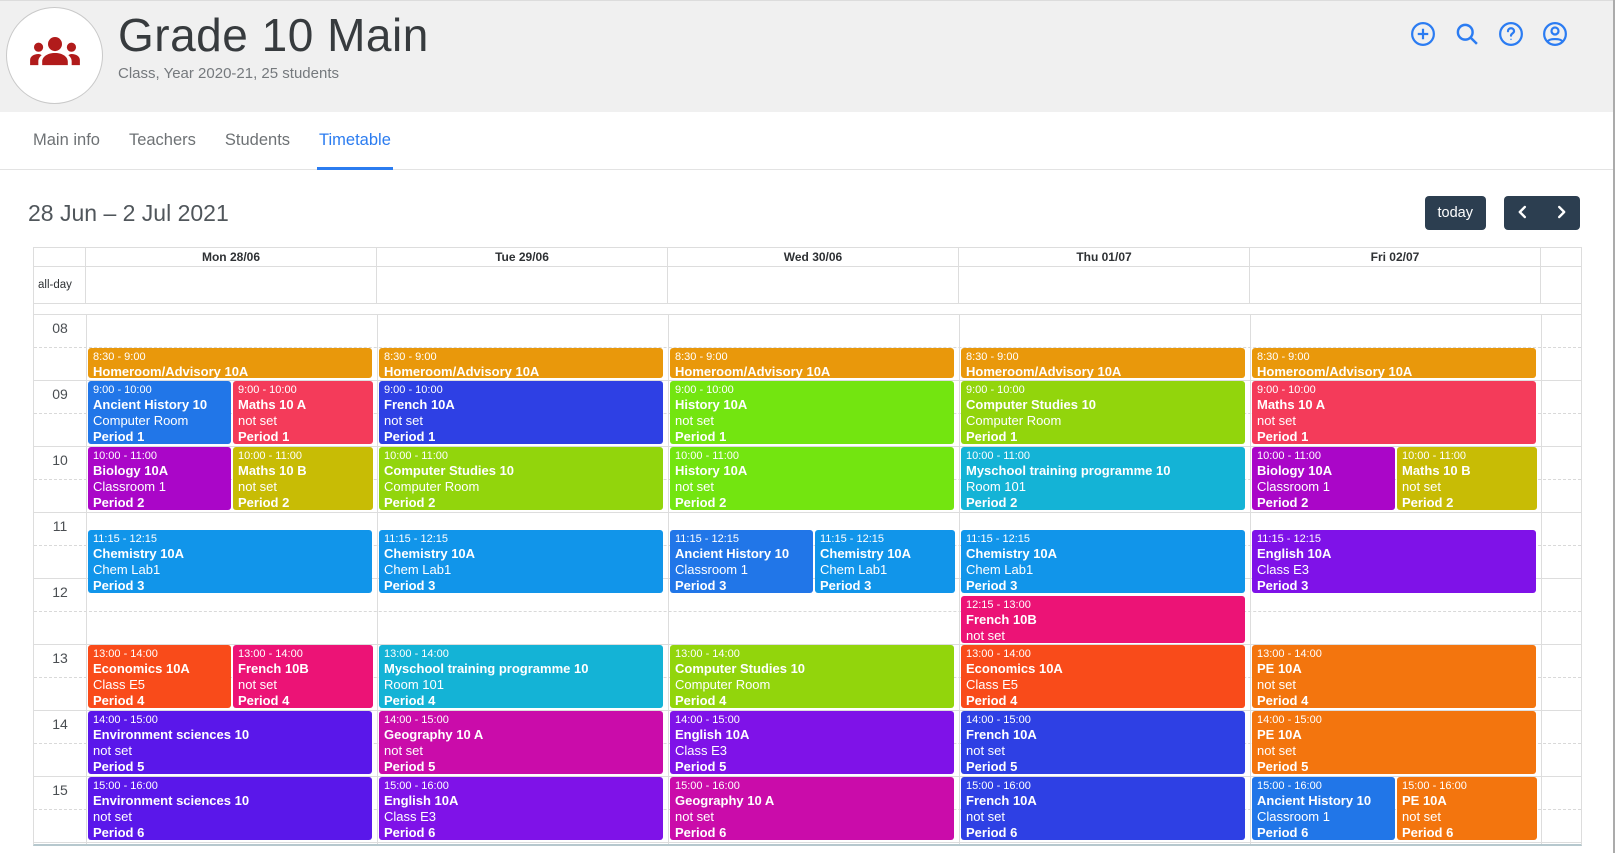  I want to click on help-circle-icon, so click(1511, 34).